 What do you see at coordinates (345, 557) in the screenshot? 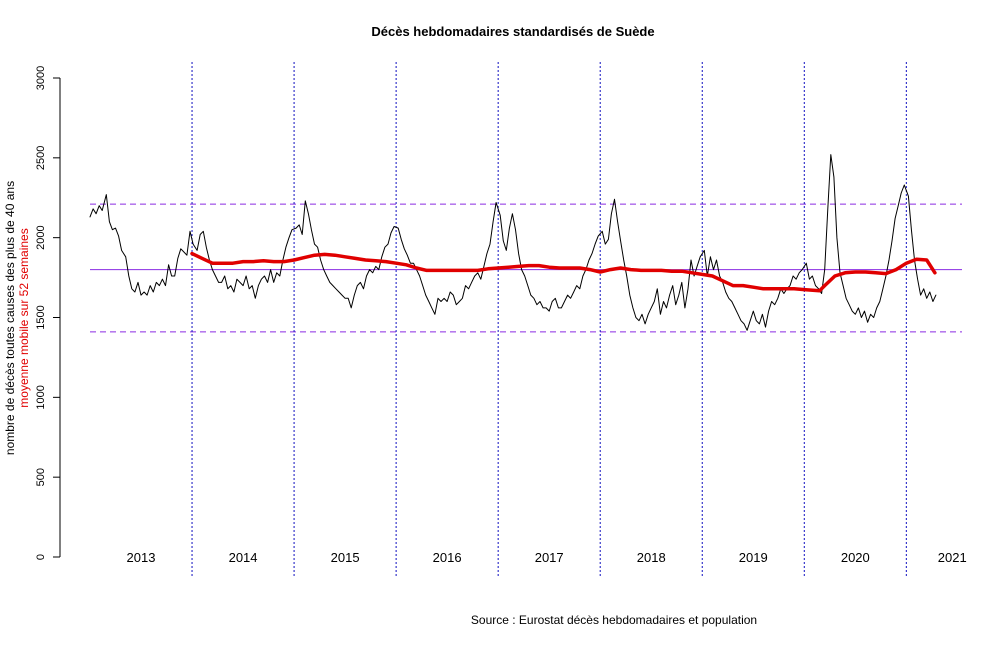
I see `year-label: 2015` at bounding box center [345, 557].